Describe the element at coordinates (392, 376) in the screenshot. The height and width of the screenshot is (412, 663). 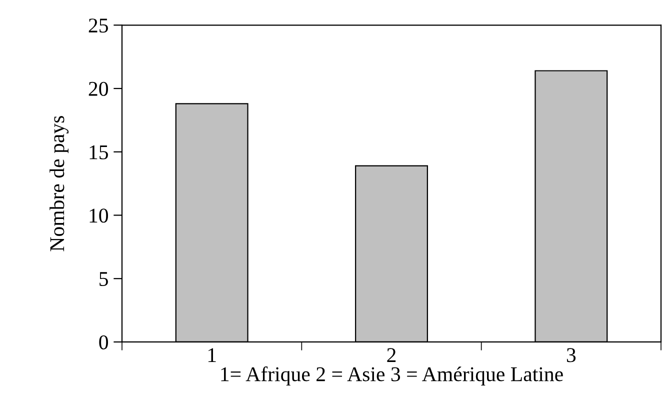
I see `x-axis-title: 1= Afrique 2 = Asie 3 = Amérique Latine` at that location.